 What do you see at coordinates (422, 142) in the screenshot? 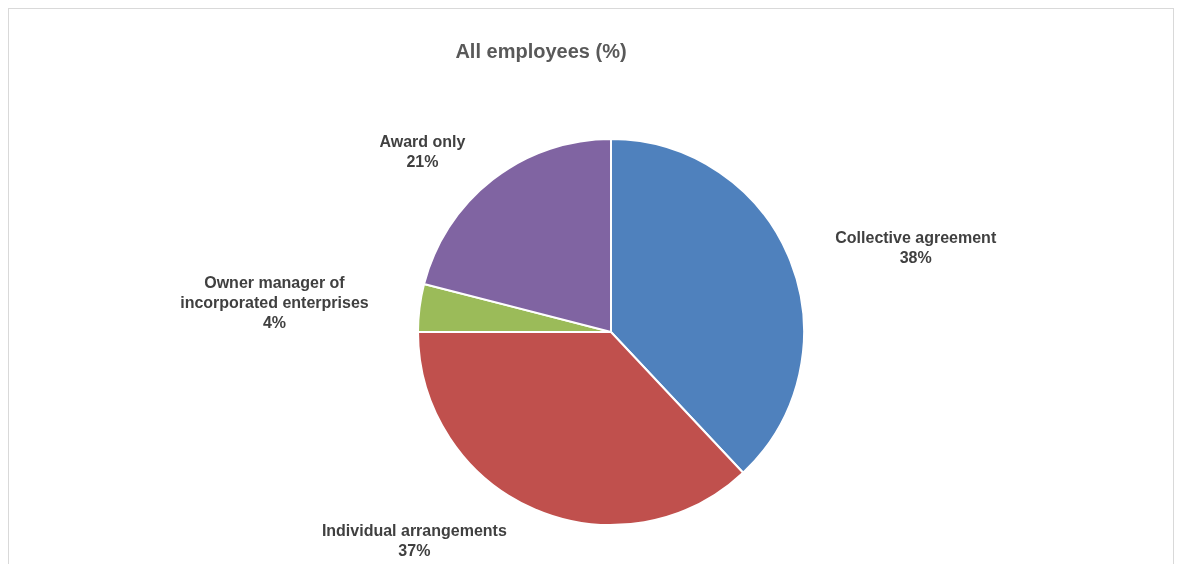
I see `slice-label: Award only` at bounding box center [422, 142].